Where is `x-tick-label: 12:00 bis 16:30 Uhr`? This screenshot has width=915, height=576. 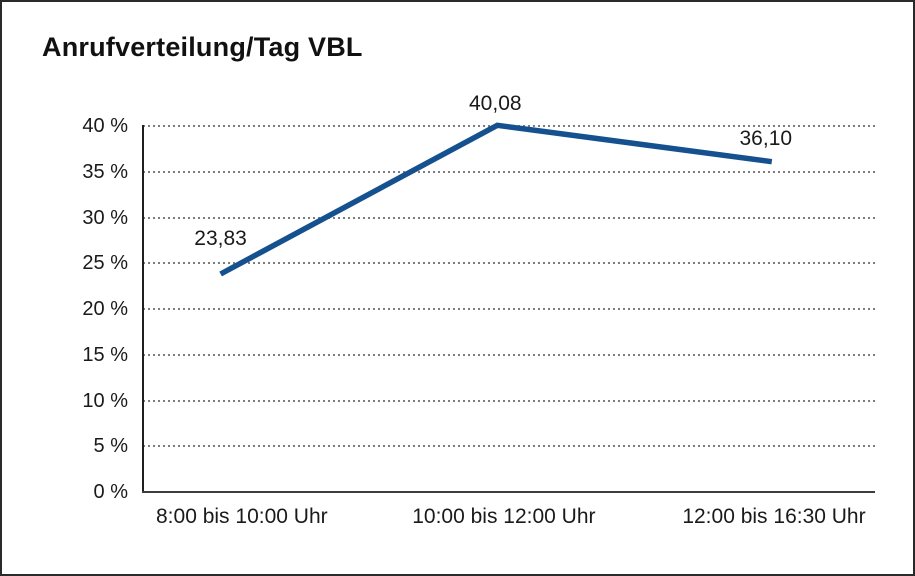
x-tick-label: 12:00 bis 16:30 Uhr is located at coordinates (774, 516).